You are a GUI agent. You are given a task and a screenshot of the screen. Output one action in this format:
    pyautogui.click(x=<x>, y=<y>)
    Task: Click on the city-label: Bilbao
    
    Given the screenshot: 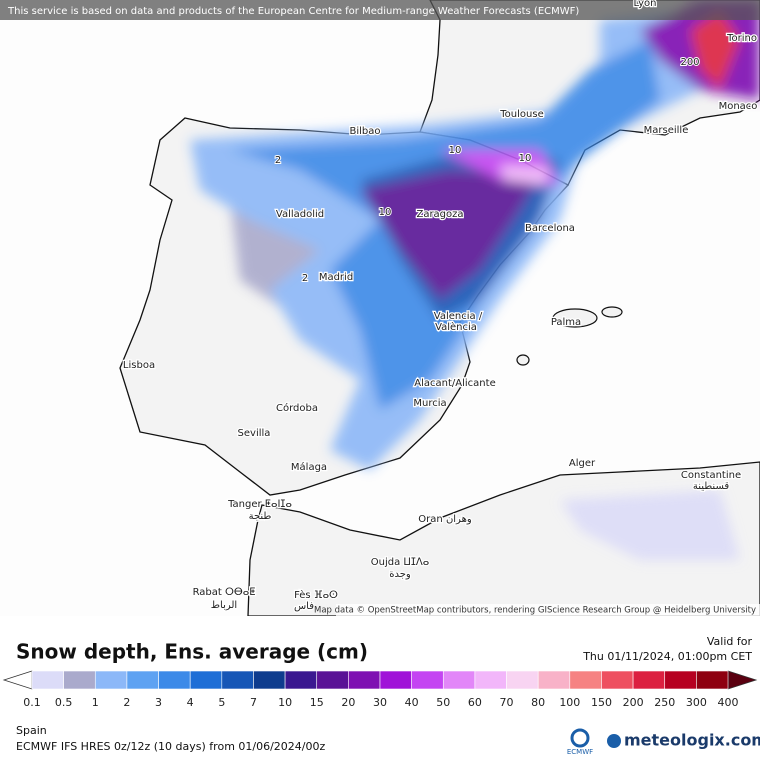 What is the action you would take?
    pyautogui.click(x=364, y=131)
    